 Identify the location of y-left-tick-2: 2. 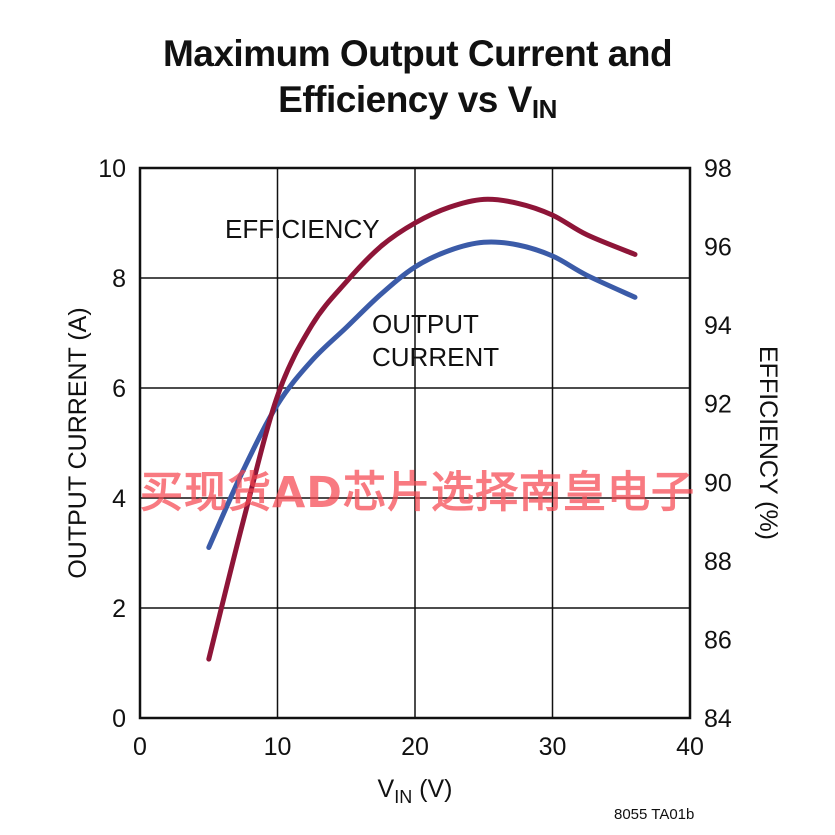
(119, 609).